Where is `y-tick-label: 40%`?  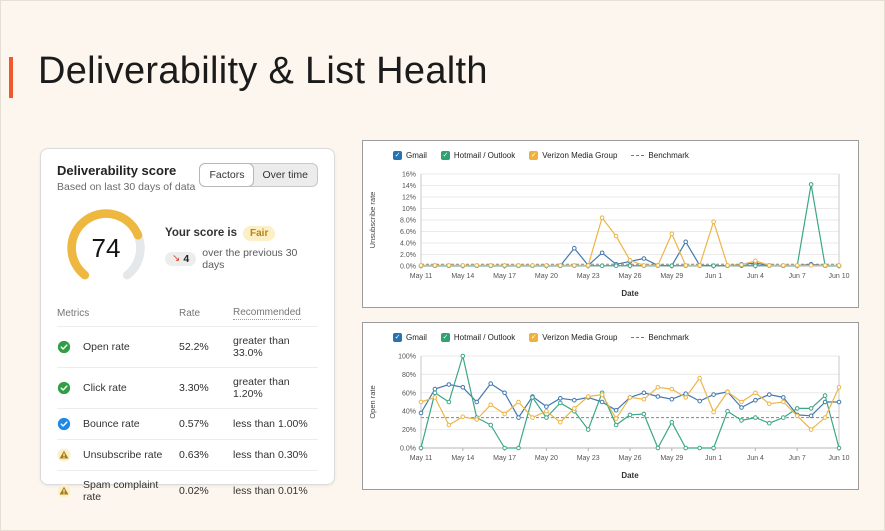
y-tick-label: 40% is located at coordinates (409, 412).